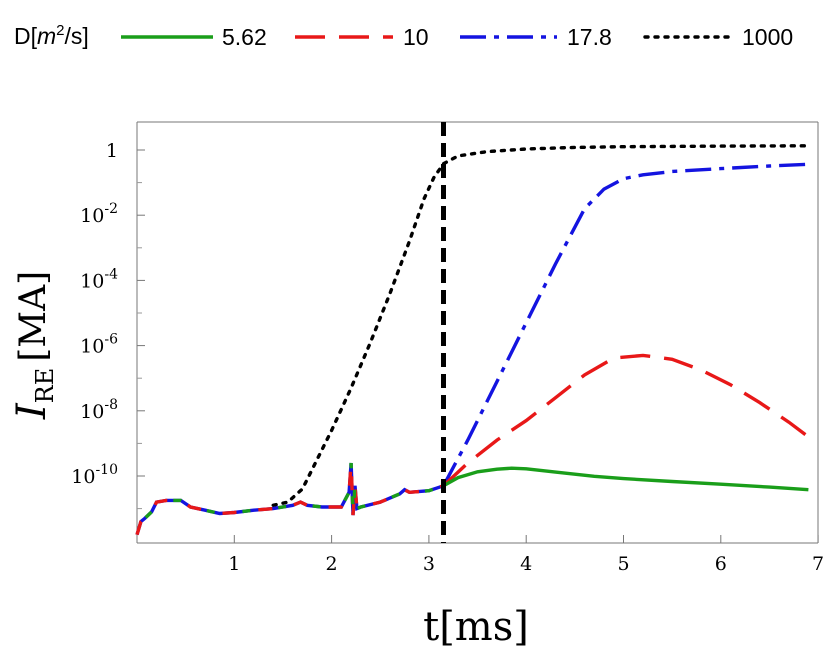  Describe the element at coordinates (99, 214) in the screenshot. I see `y-tick-label: 10⁻²` at that location.